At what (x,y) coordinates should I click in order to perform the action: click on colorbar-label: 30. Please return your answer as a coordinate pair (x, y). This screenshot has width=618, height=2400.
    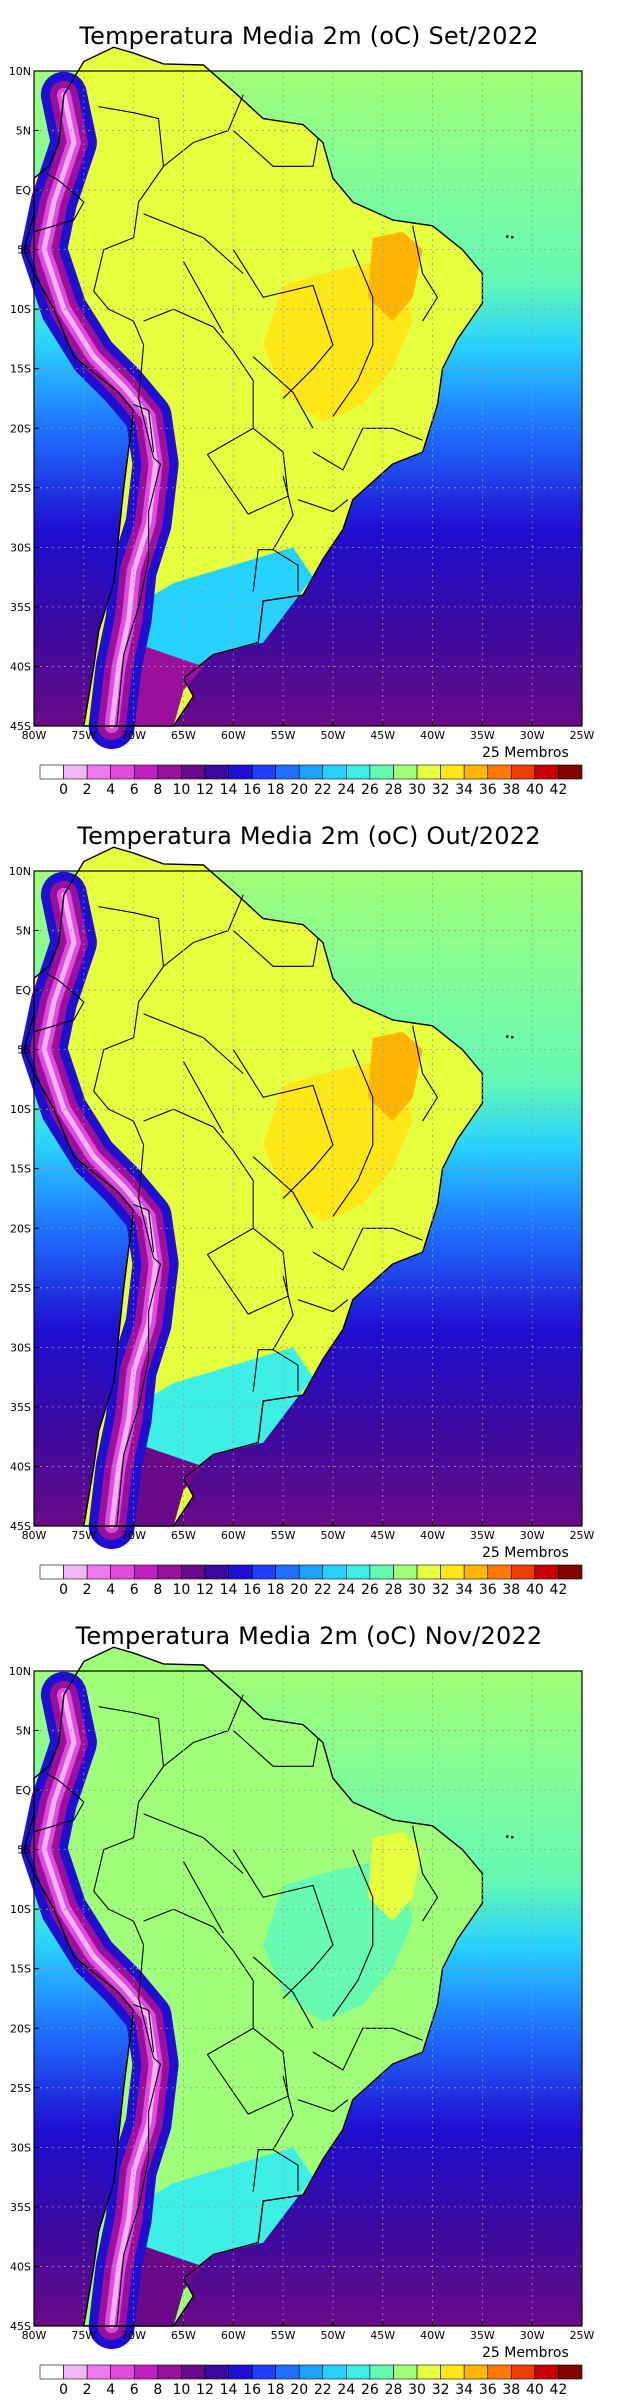
    Looking at the image, I should click on (417, 2390).